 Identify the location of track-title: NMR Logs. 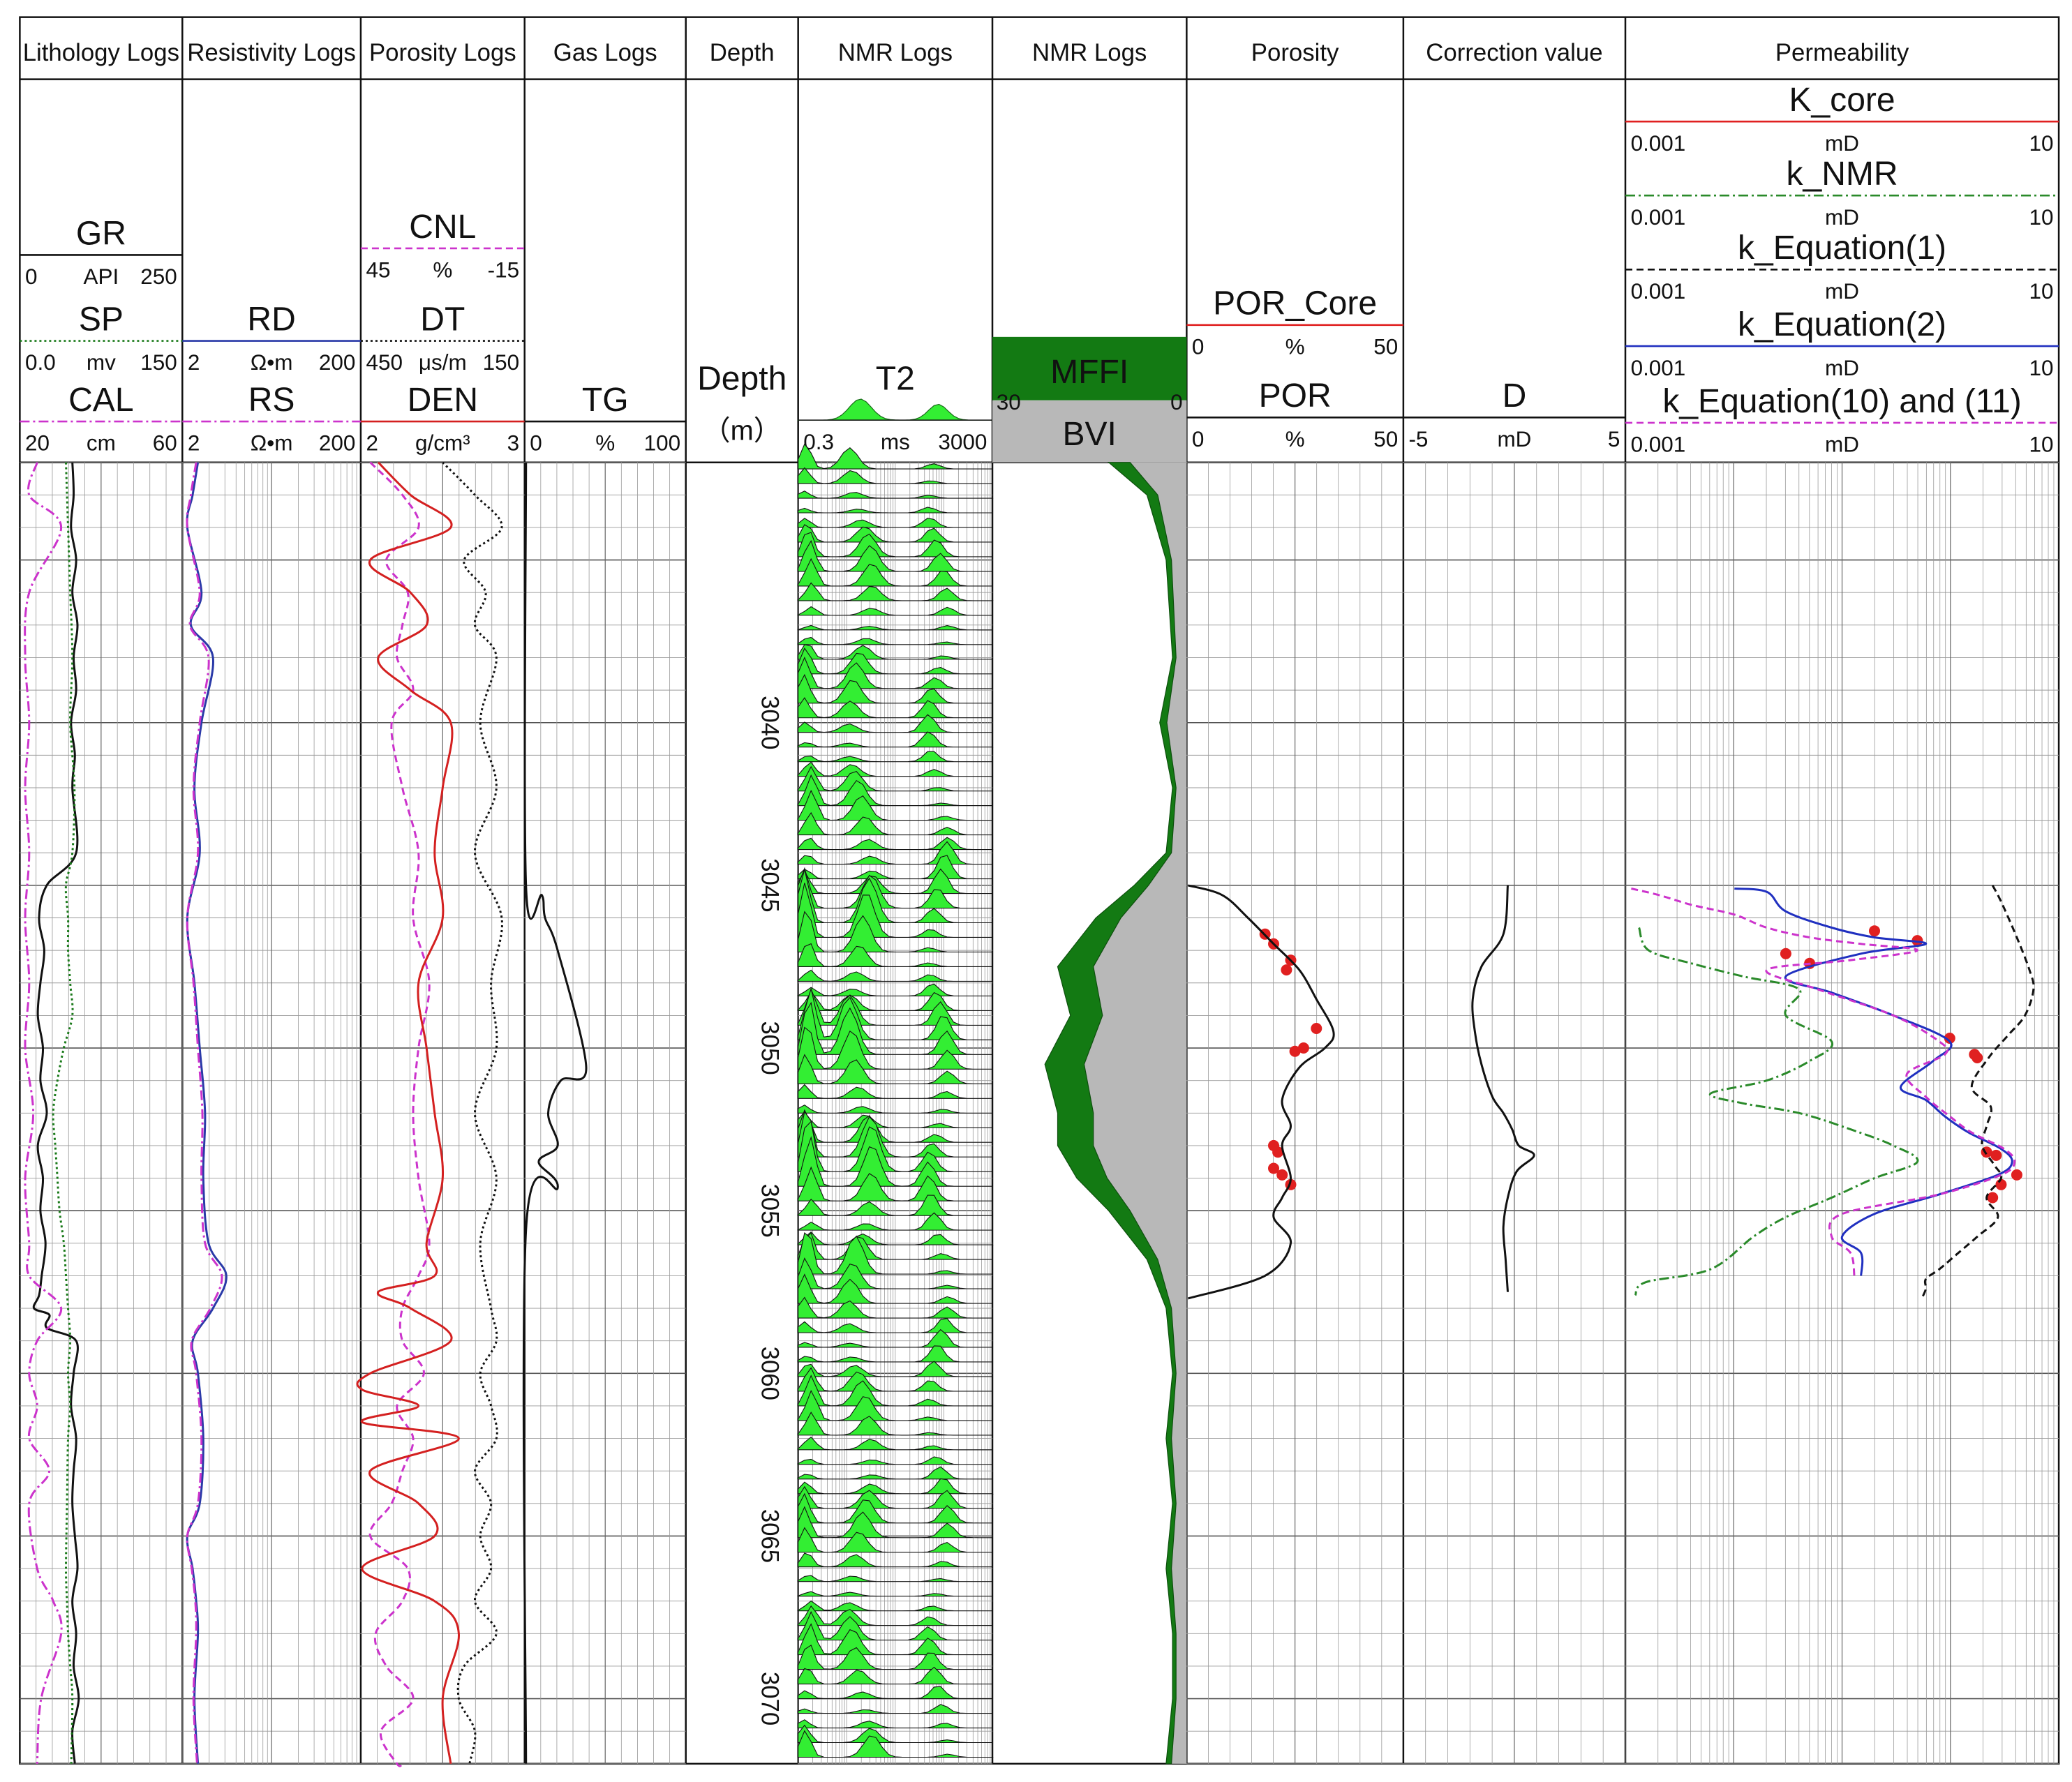
(896, 53).